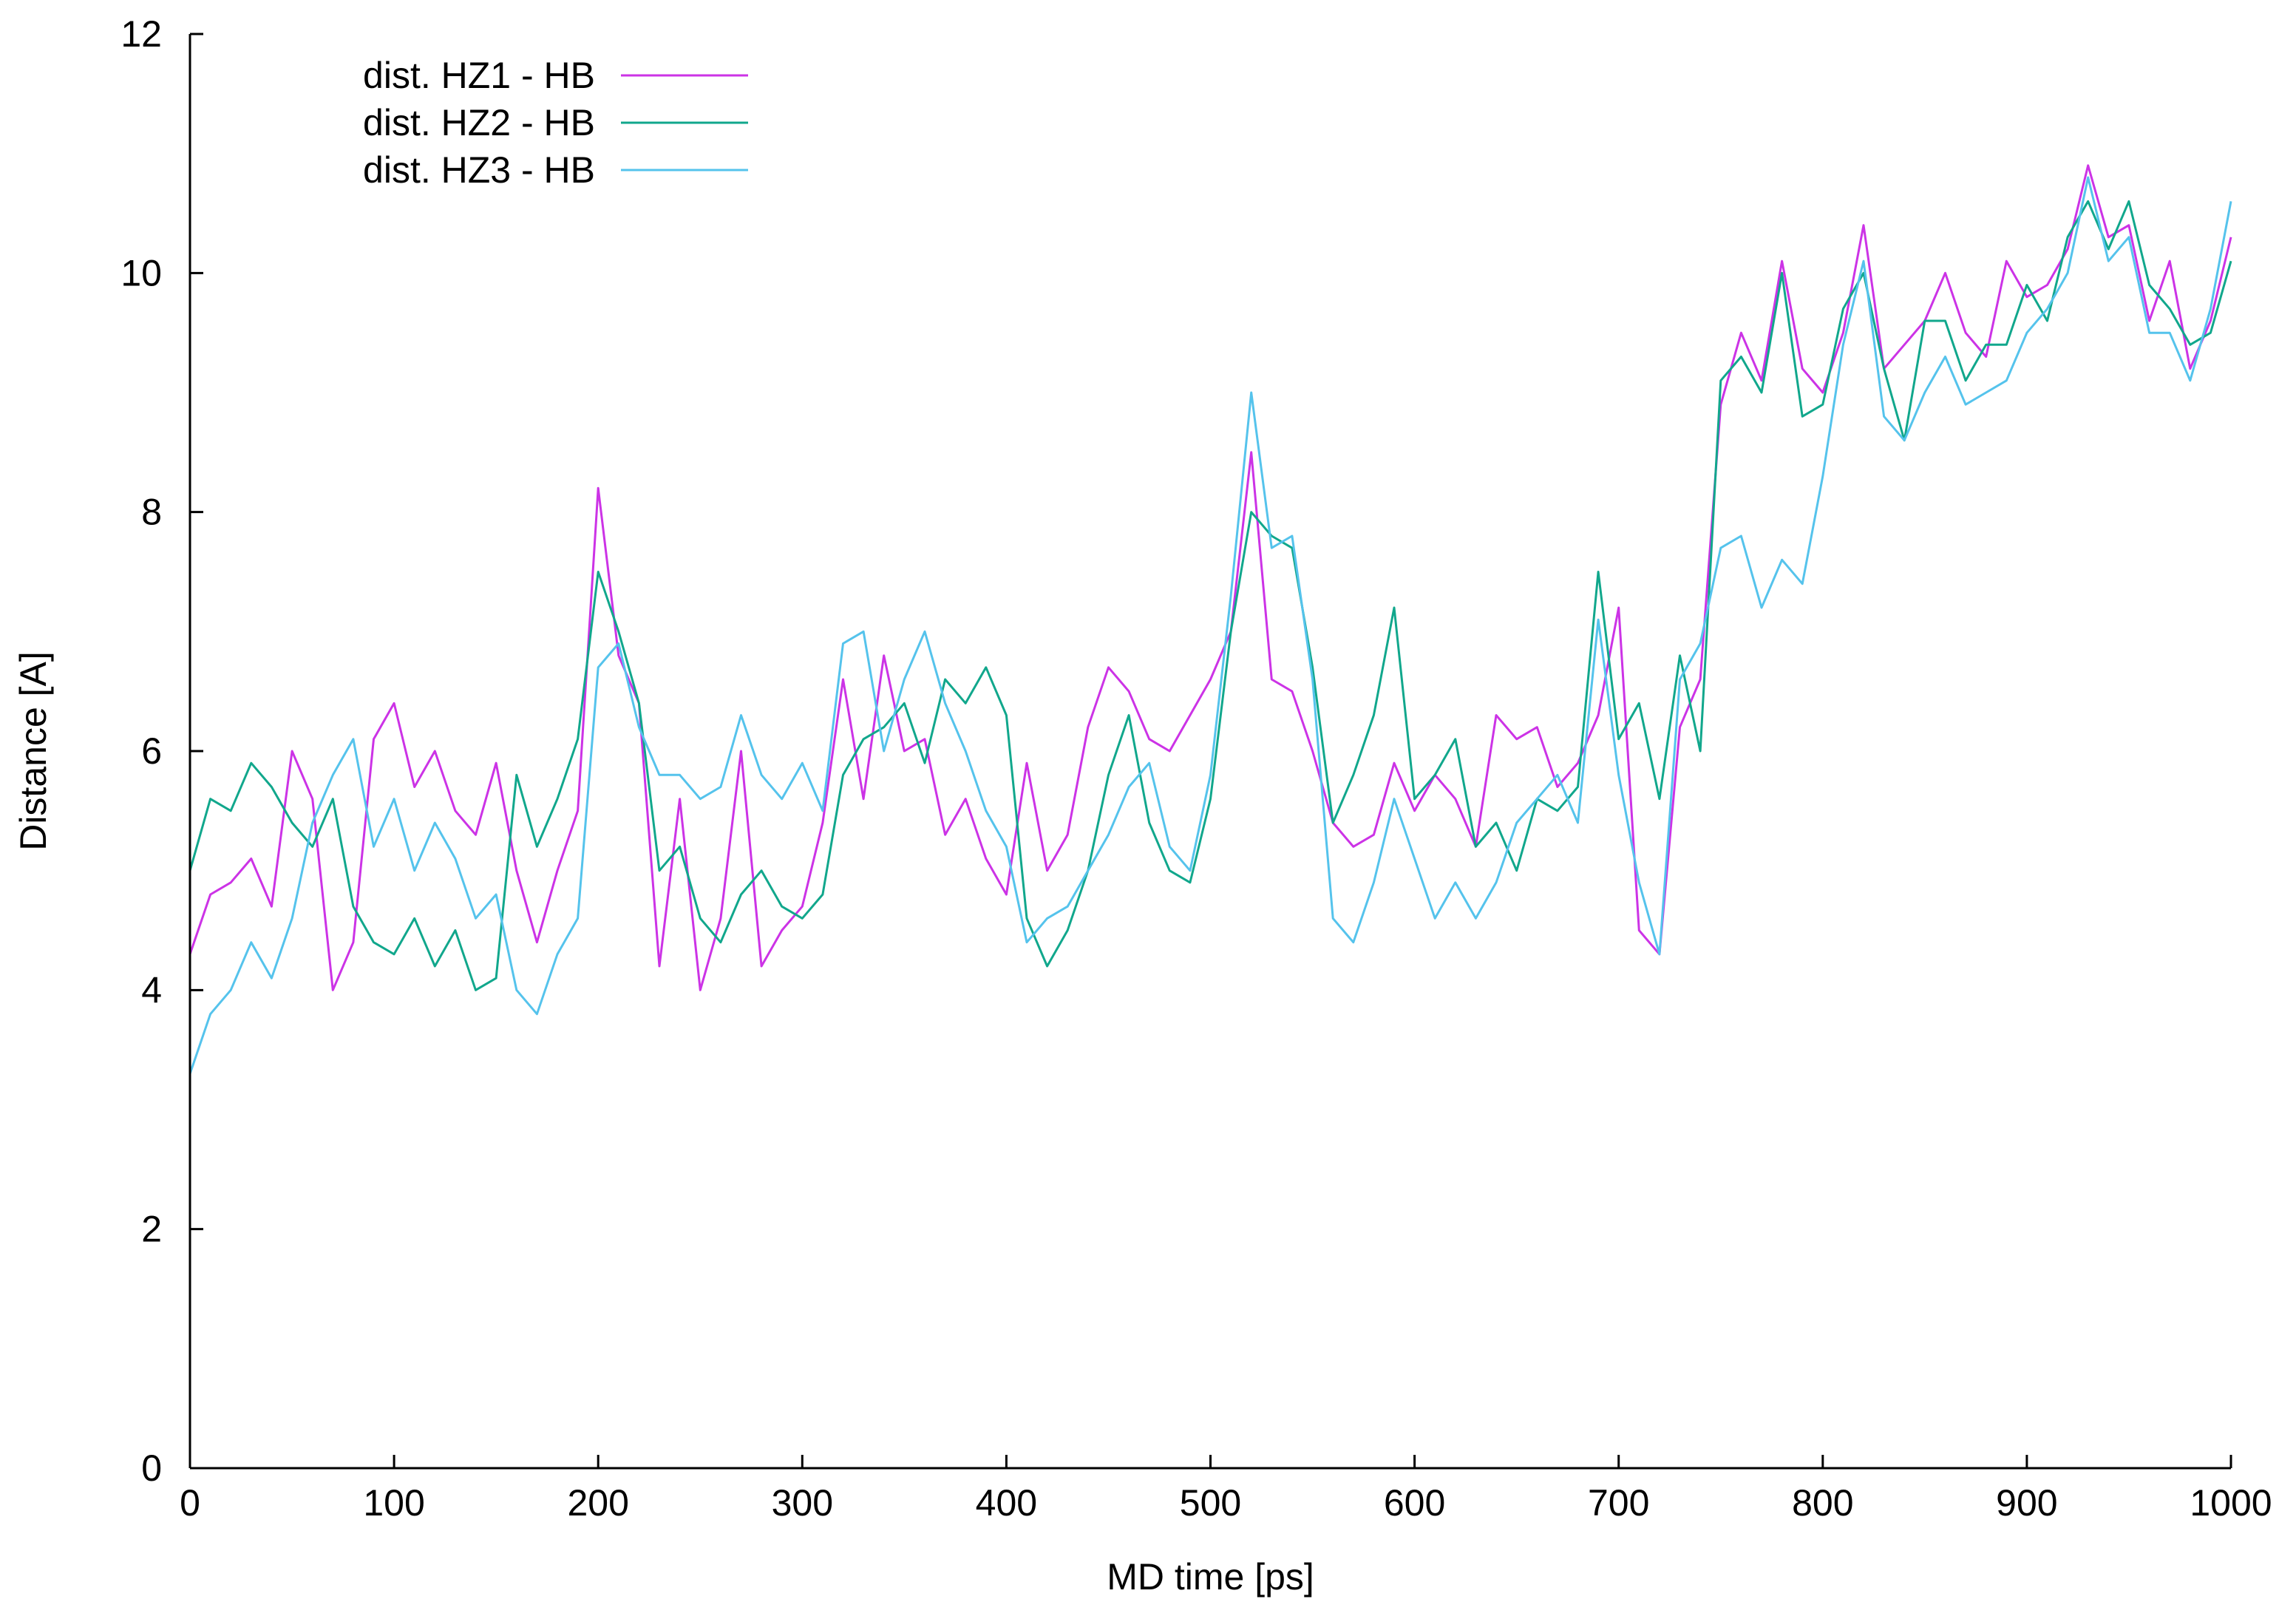  Describe the element at coordinates (1618, 1503) in the screenshot. I see `x-tick-label: 700` at that location.